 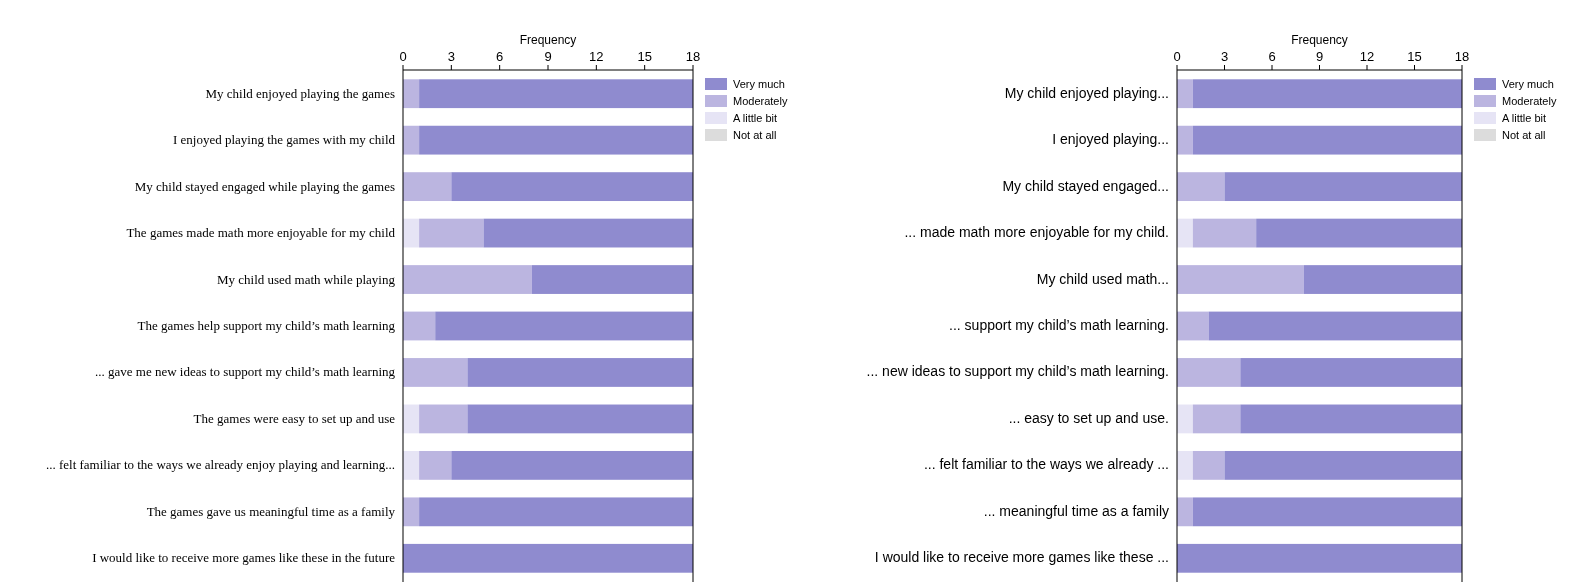 What do you see at coordinates (244, 558) in the screenshot?
I see `y-tick-label: I would like to receive more games like these in the future` at bounding box center [244, 558].